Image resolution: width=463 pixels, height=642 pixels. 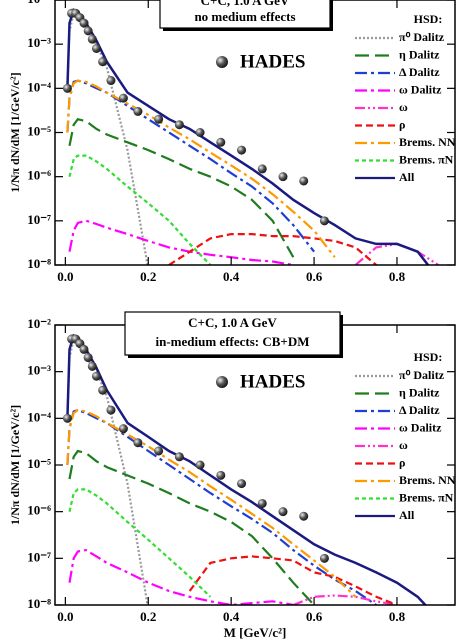 What do you see at coordinates (65, 276) in the screenshot?
I see `x-tick-label: 0.0` at bounding box center [65, 276].